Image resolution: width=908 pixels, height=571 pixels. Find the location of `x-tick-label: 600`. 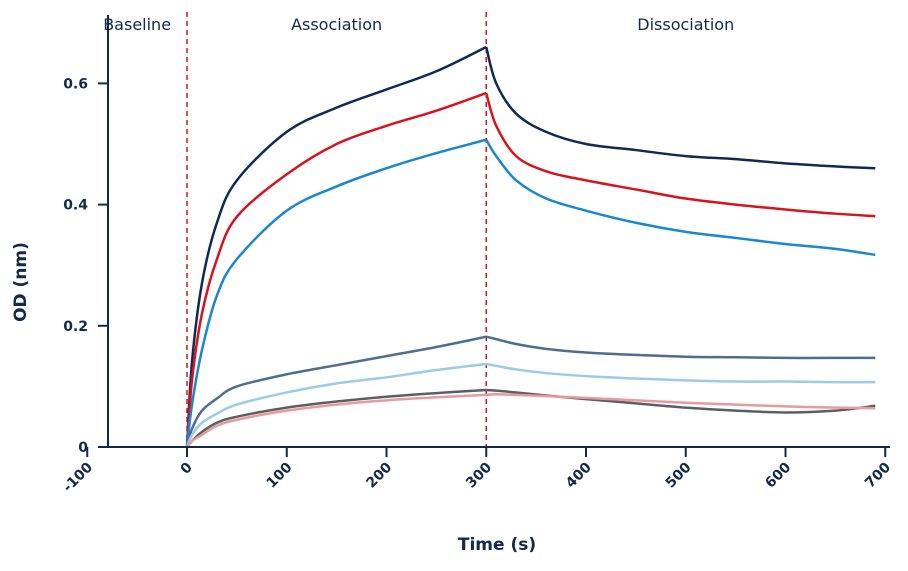

x-tick-label: 600 is located at coordinates (778, 475).